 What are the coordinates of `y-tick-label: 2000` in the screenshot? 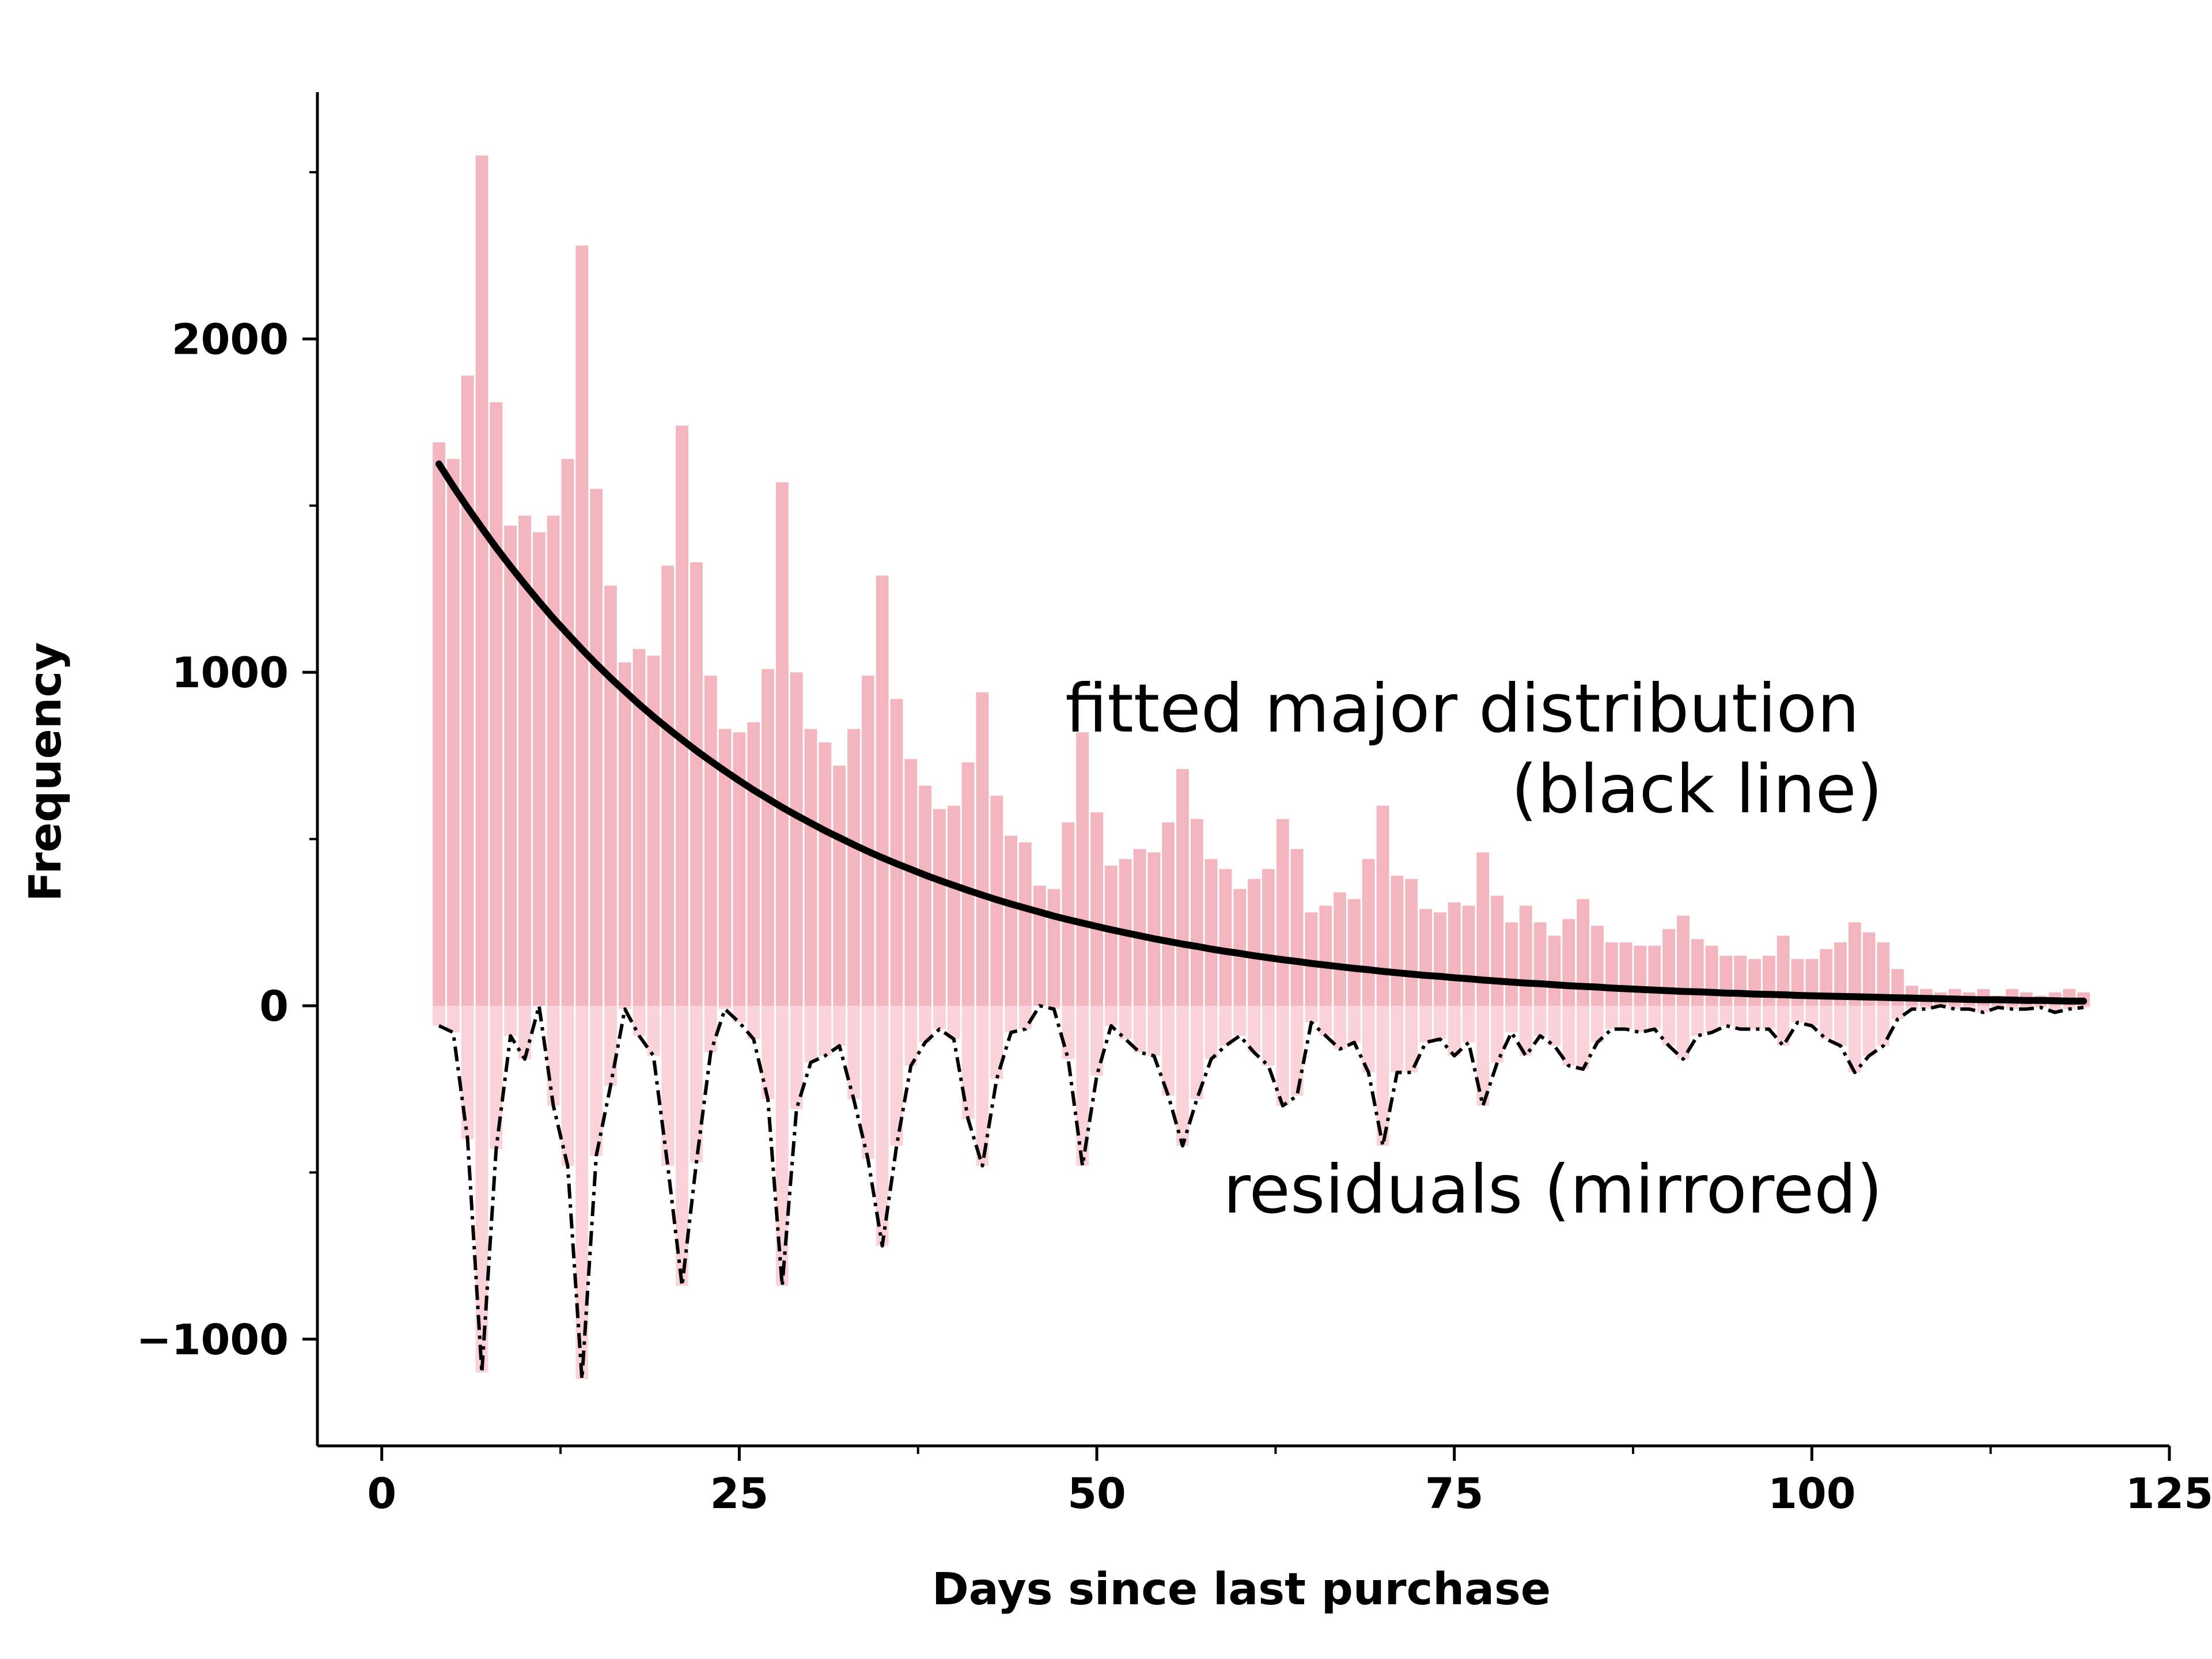 It's located at (230, 339).